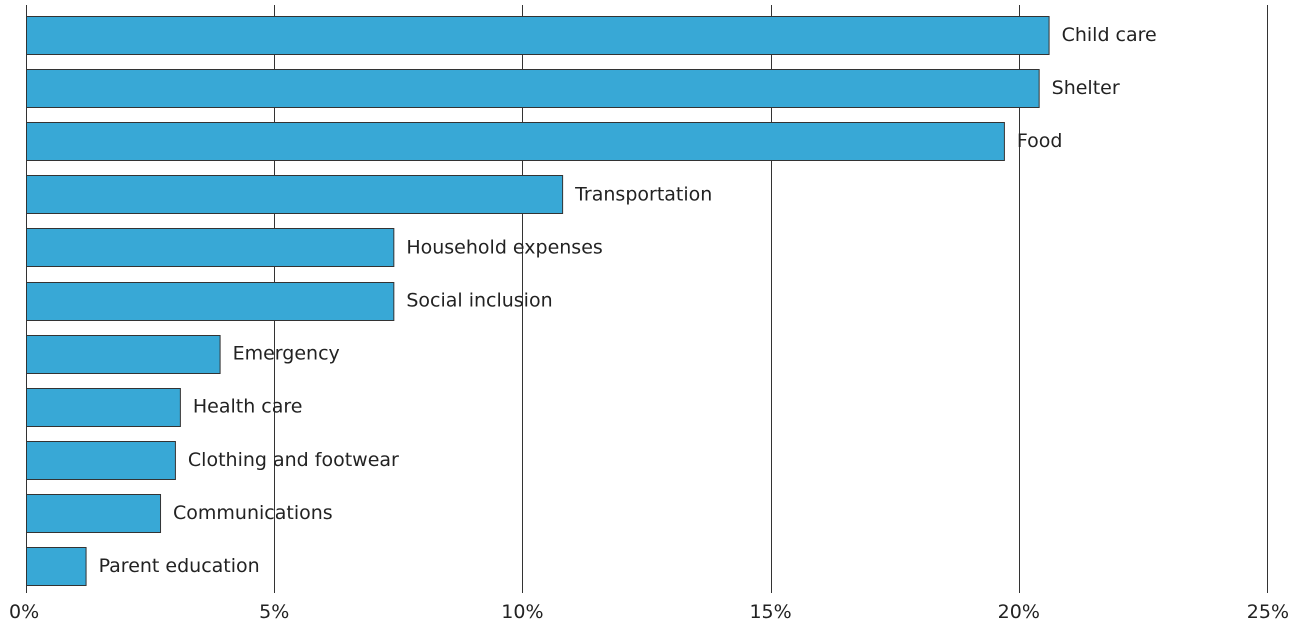 The height and width of the screenshot is (625, 1299). Describe the element at coordinates (643, 194) in the screenshot. I see `bar-label: Transportation` at that location.